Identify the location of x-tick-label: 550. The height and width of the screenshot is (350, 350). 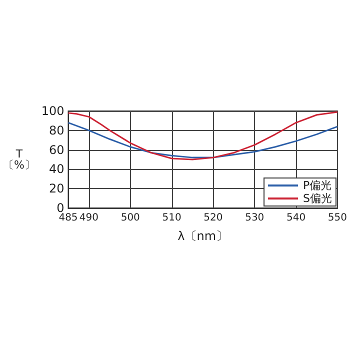
(338, 218).